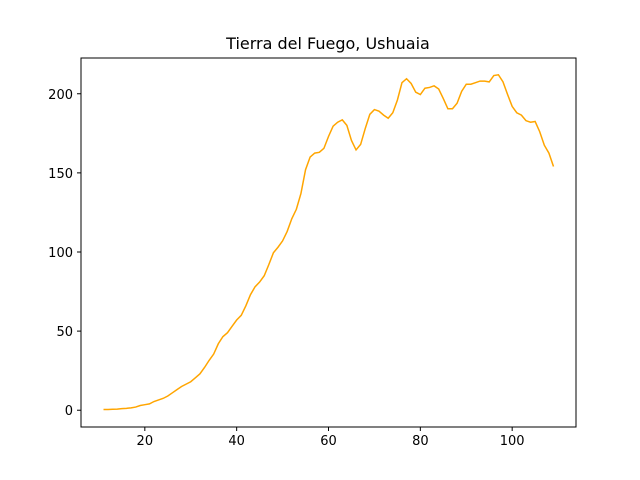 The image size is (640, 480). Describe the element at coordinates (512, 441) in the screenshot. I see `x-tick-label: 100` at that location.